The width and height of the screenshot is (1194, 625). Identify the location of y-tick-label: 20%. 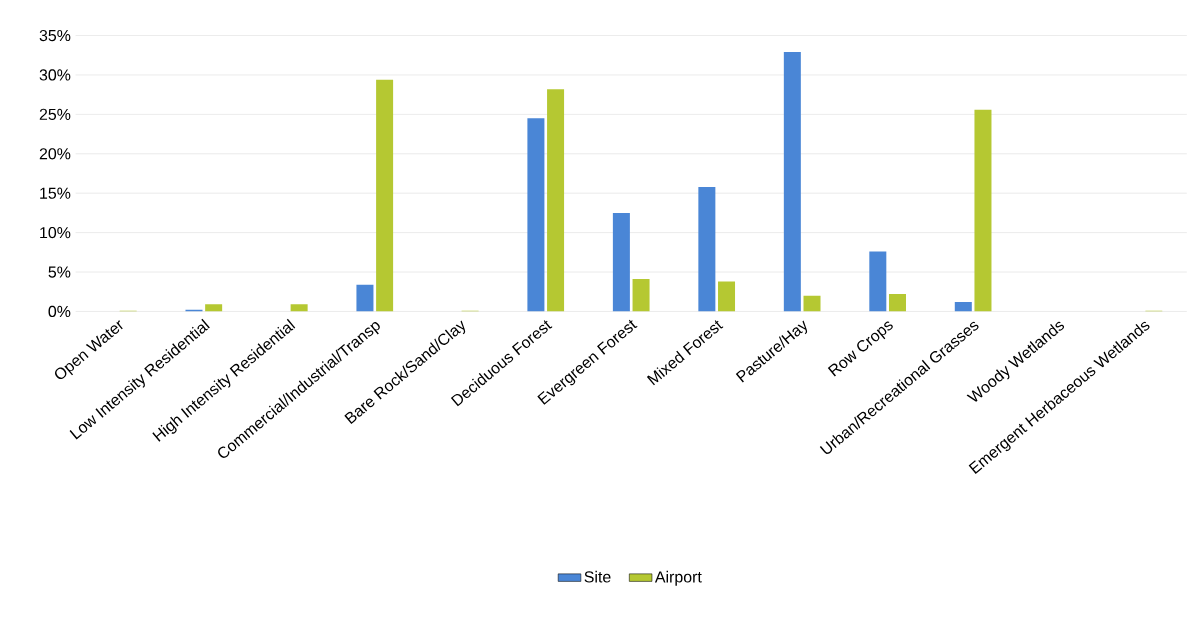
(55, 154).